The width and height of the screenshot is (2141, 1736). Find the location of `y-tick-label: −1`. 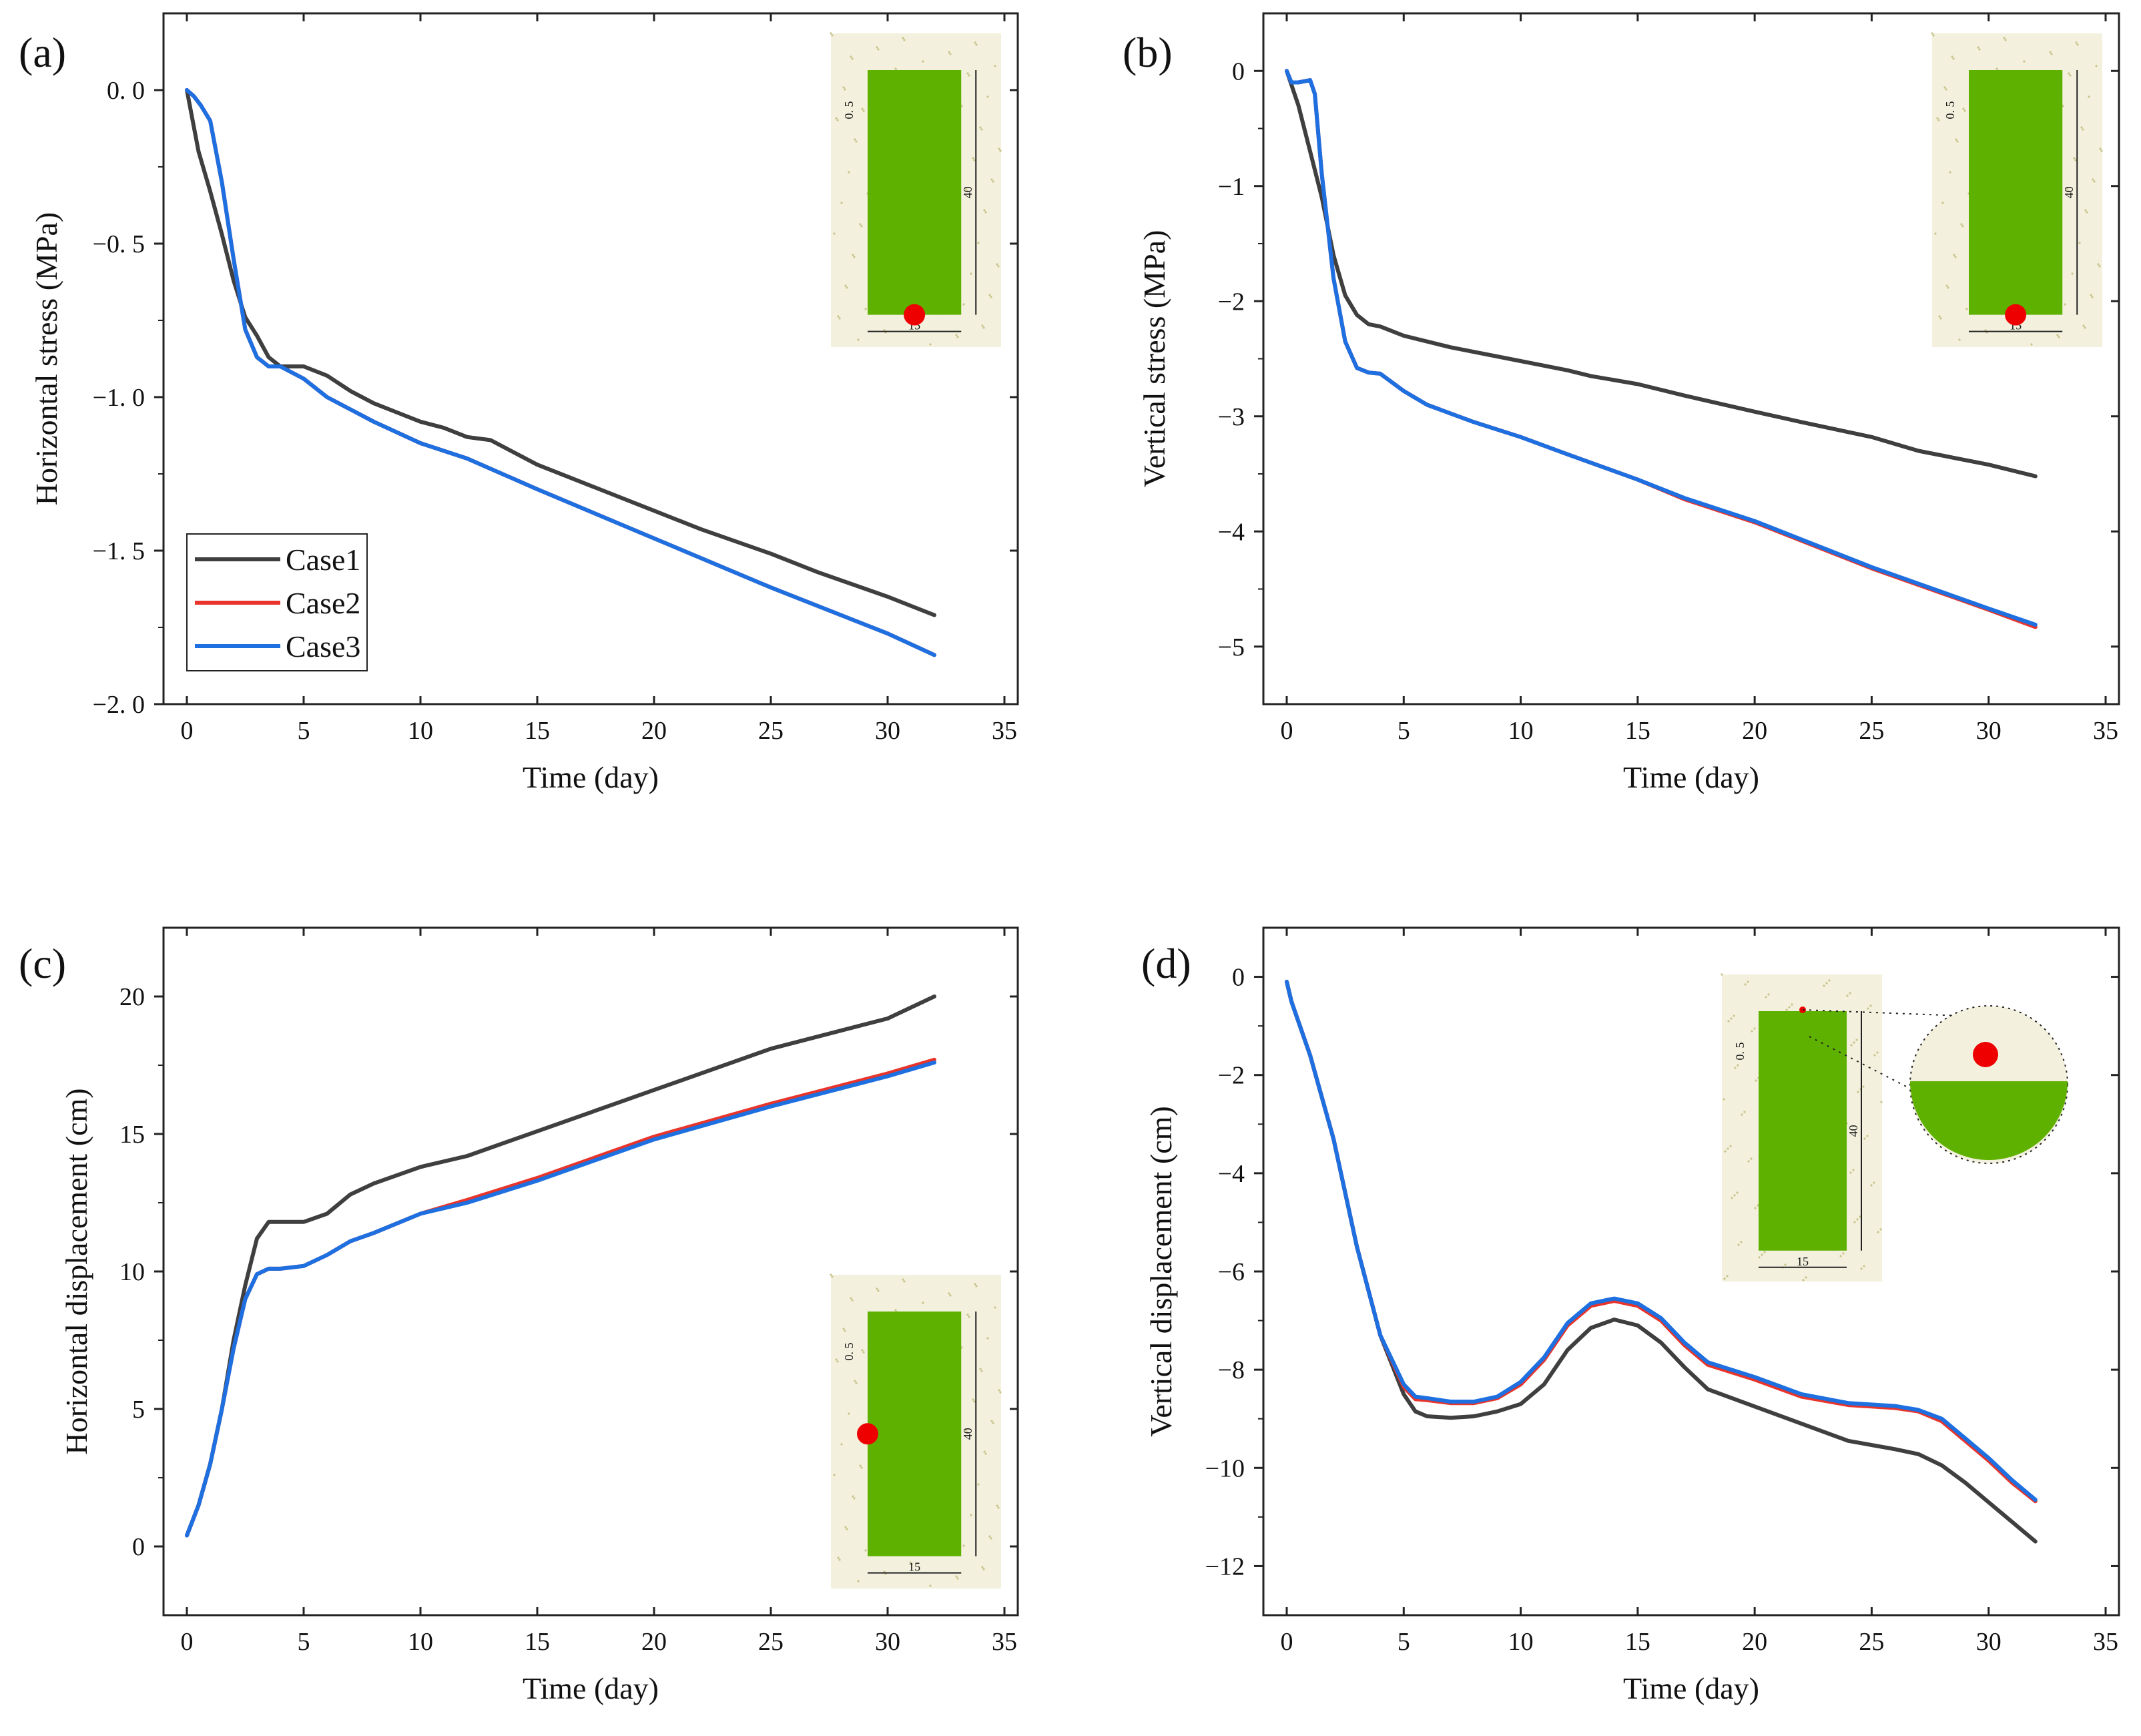

y-tick-label: −1 is located at coordinates (1231, 187).